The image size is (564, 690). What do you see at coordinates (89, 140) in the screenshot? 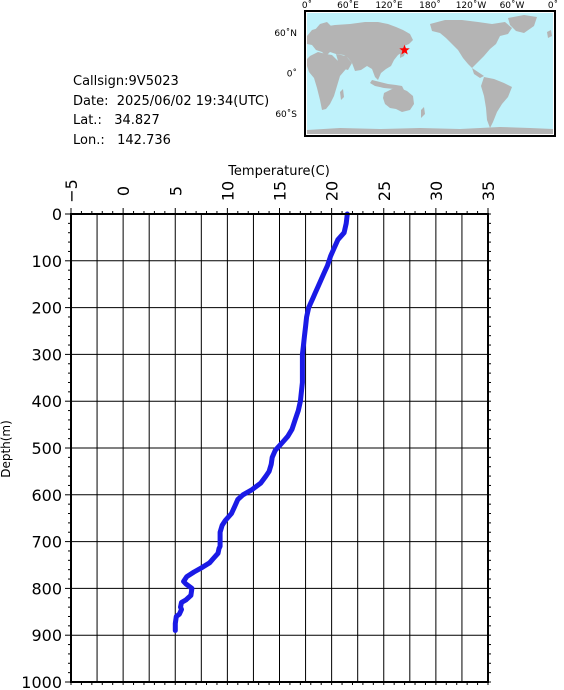
I see `lon-label: Lon.:` at bounding box center [89, 140].